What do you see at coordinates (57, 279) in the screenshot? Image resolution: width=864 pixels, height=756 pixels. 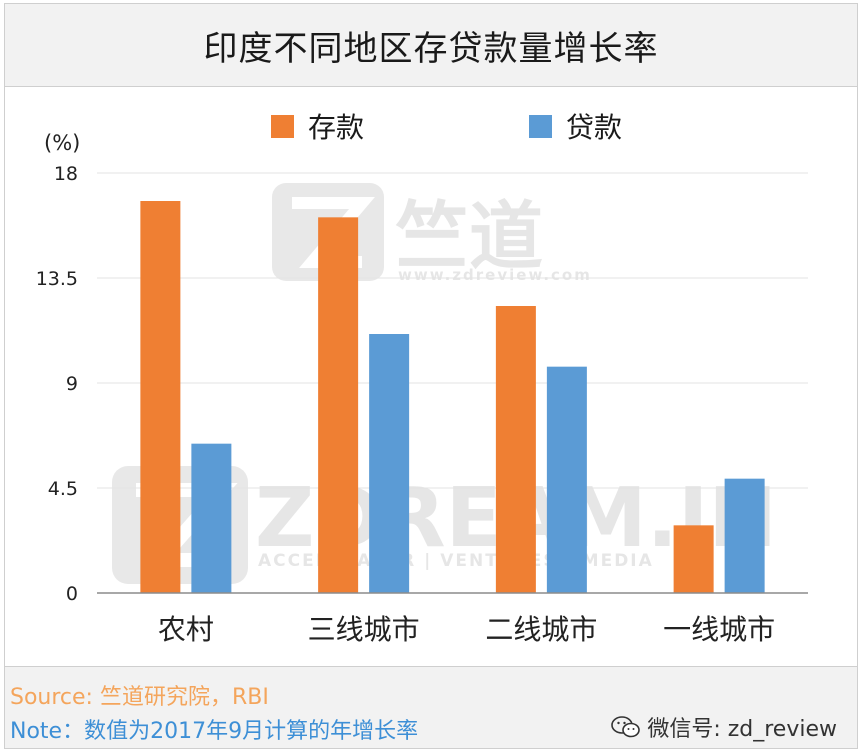 I see `y-tick-label: 13.5` at bounding box center [57, 279].